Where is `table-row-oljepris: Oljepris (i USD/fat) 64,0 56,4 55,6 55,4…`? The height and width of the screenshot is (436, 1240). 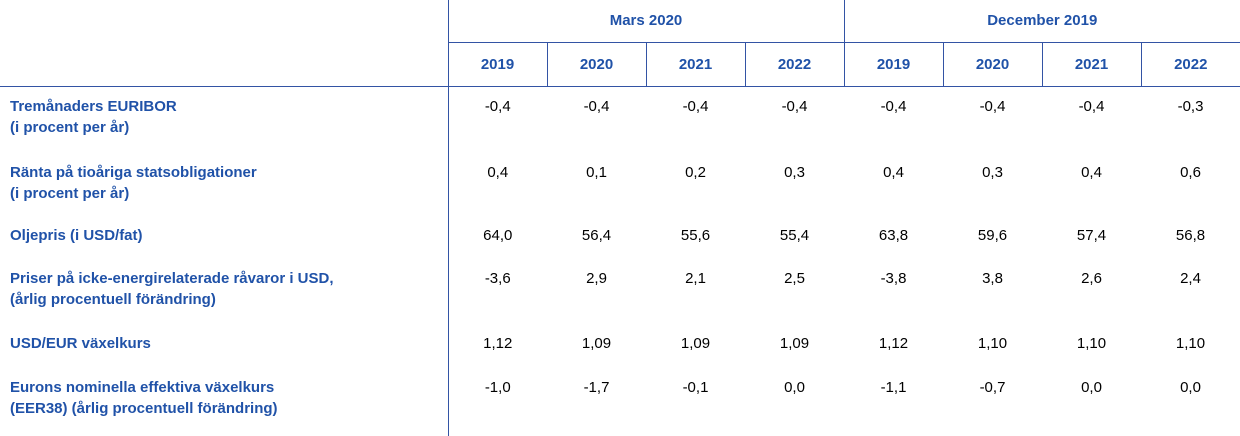 table-row-oljepris: Oljepris (i USD/fat) 64,0 56,4 55,6 55,4… is located at coordinates (620, 243).